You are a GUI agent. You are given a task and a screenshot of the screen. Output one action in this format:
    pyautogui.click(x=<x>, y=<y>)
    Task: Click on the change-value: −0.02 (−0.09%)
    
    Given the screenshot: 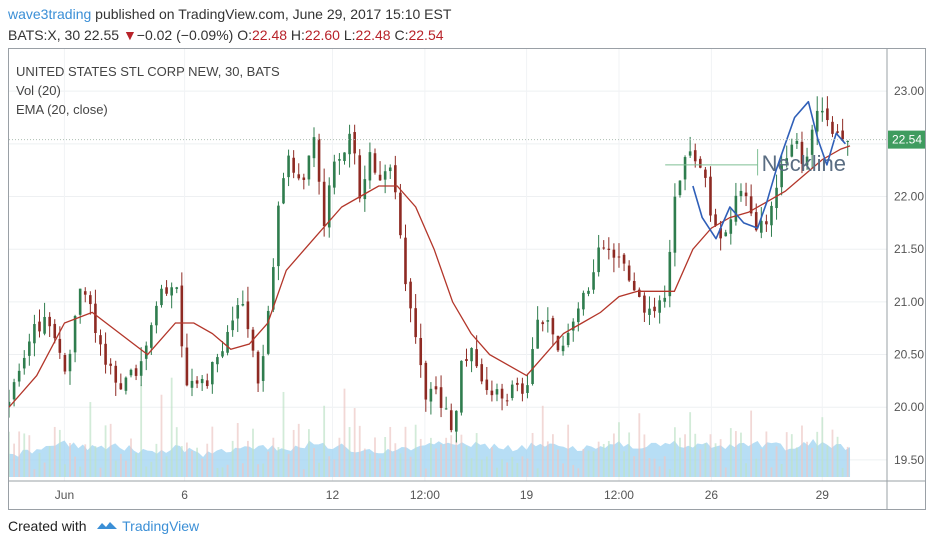 What is the action you would take?
    pyautogui.click(x=185, y=35)
    